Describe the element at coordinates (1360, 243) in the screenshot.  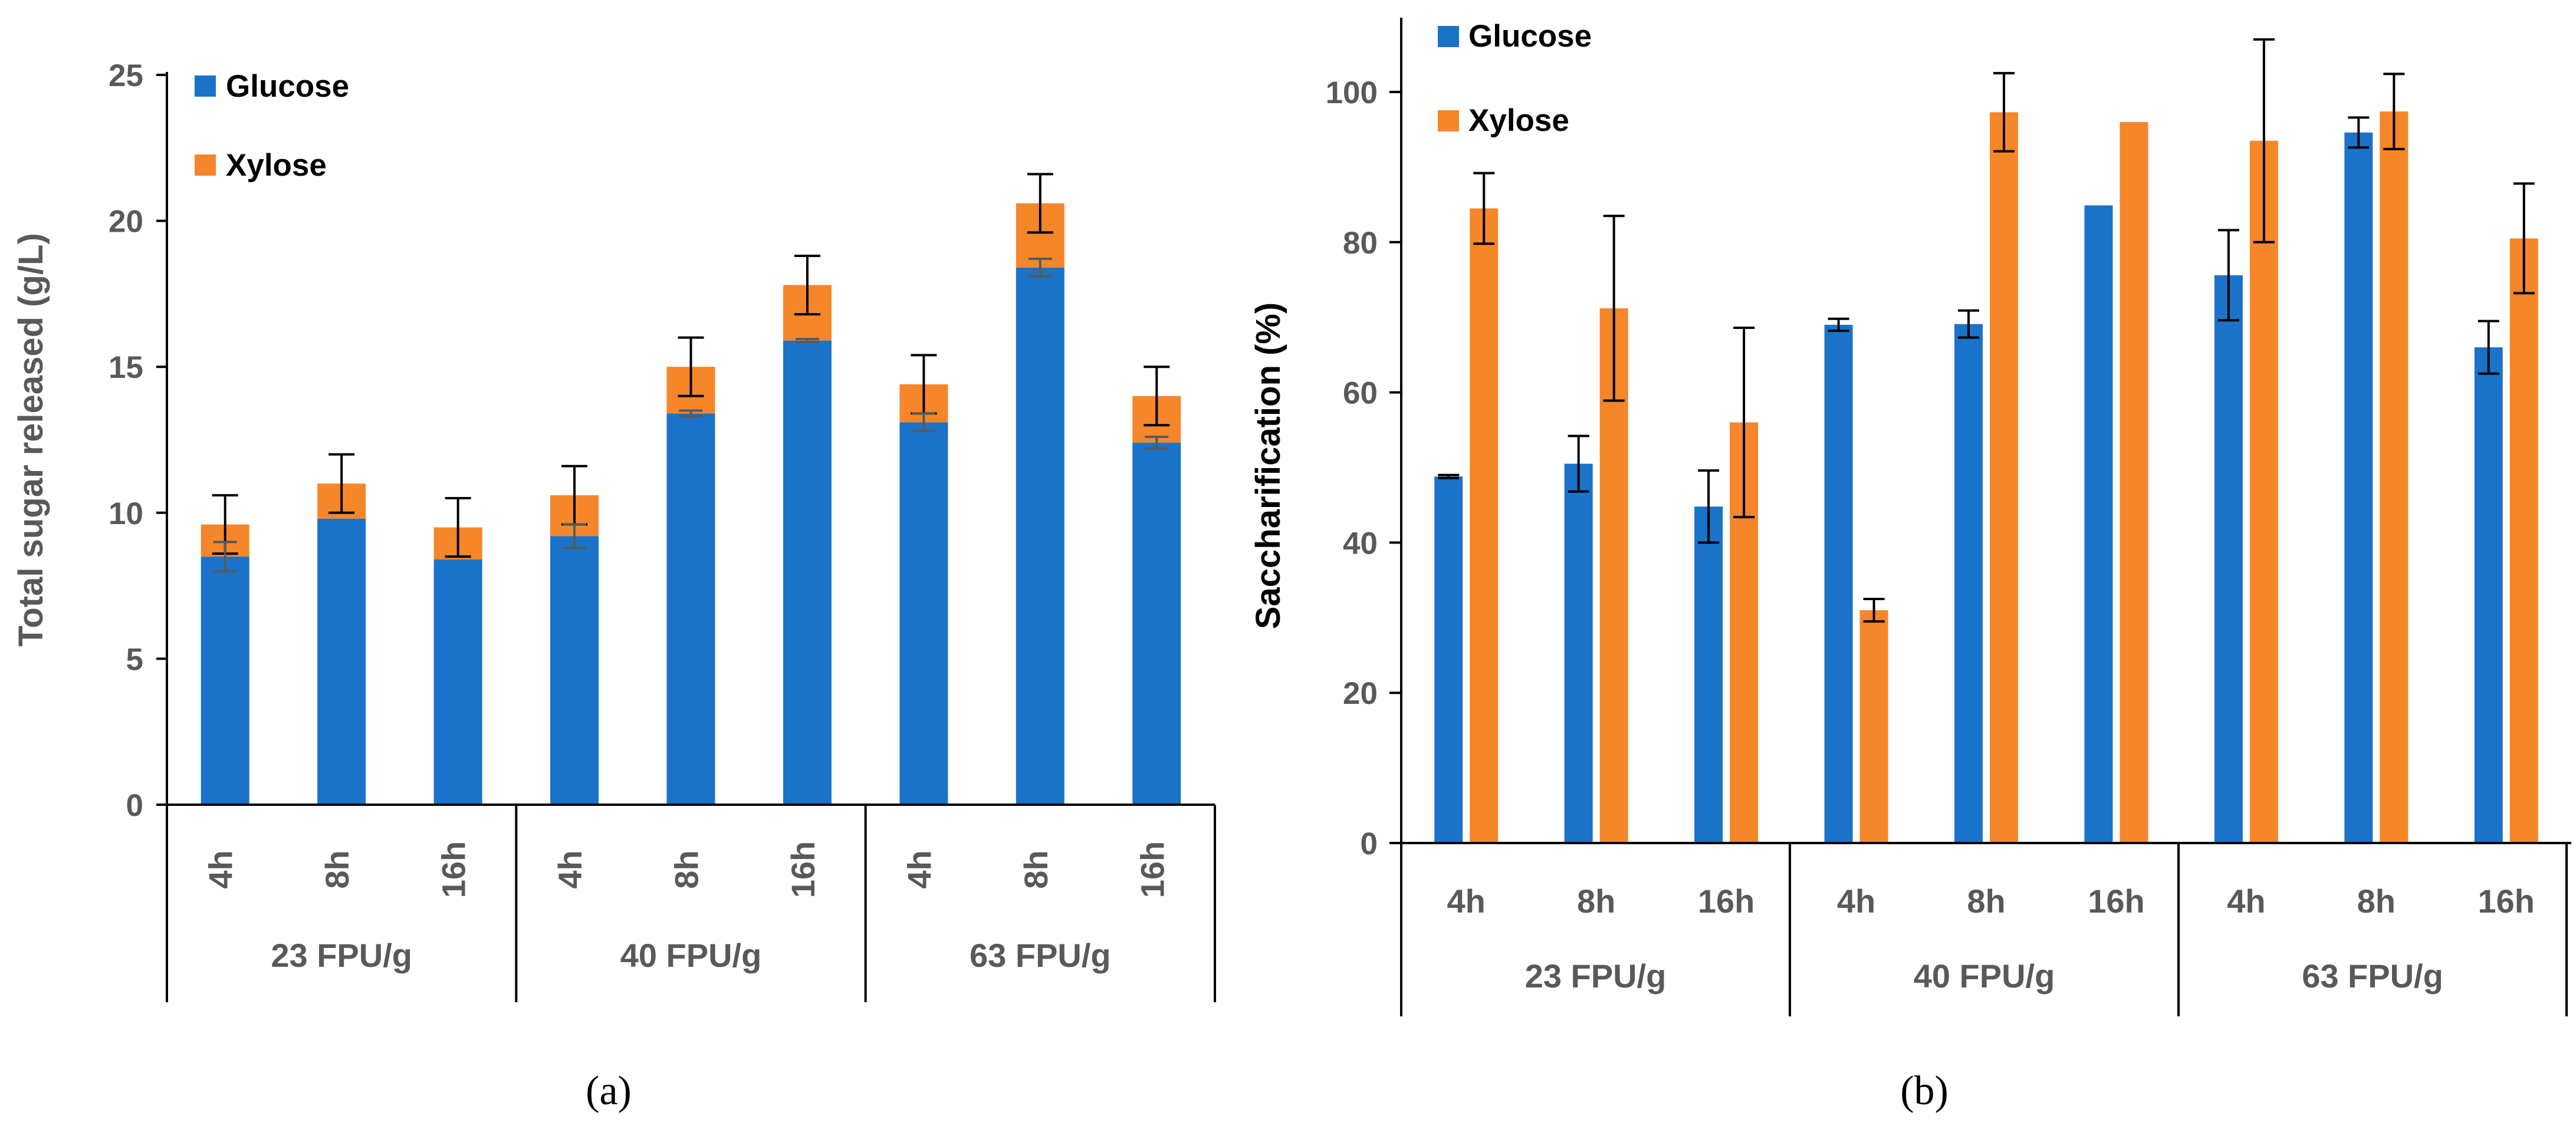
I see `b-y-tick-label: 80` at that location.